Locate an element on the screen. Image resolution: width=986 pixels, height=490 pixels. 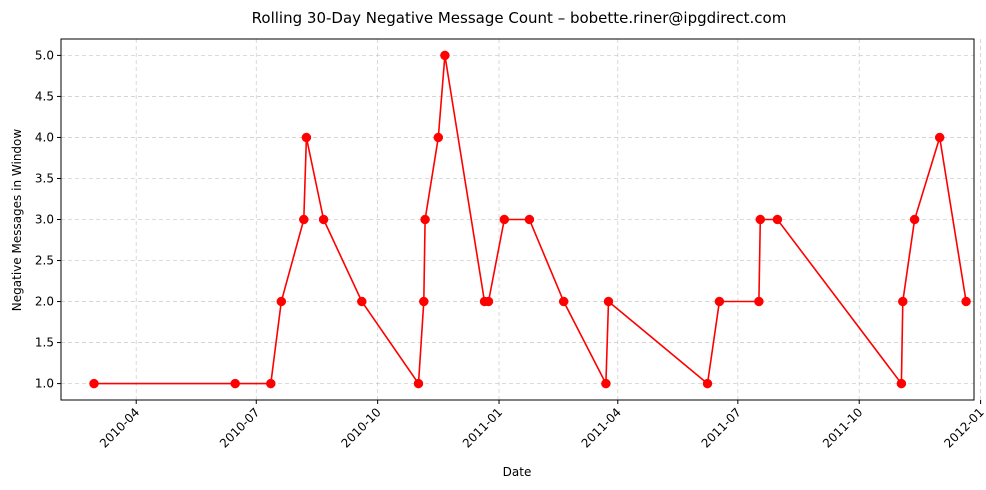
y-tick-label: 3.0 is located at coordinates (44, 220).